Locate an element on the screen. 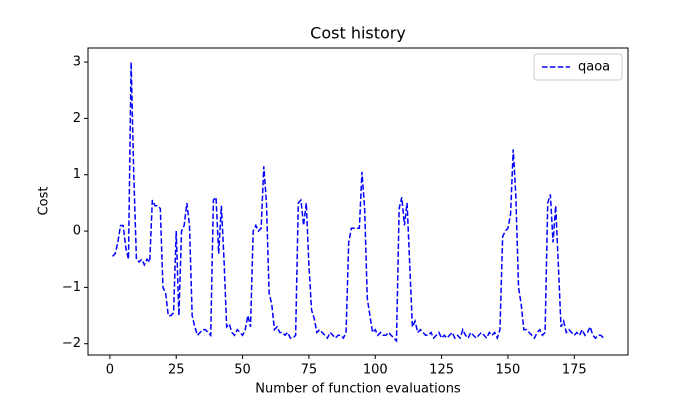  x-tick-label: 150 is located at coordinates (508, 370).